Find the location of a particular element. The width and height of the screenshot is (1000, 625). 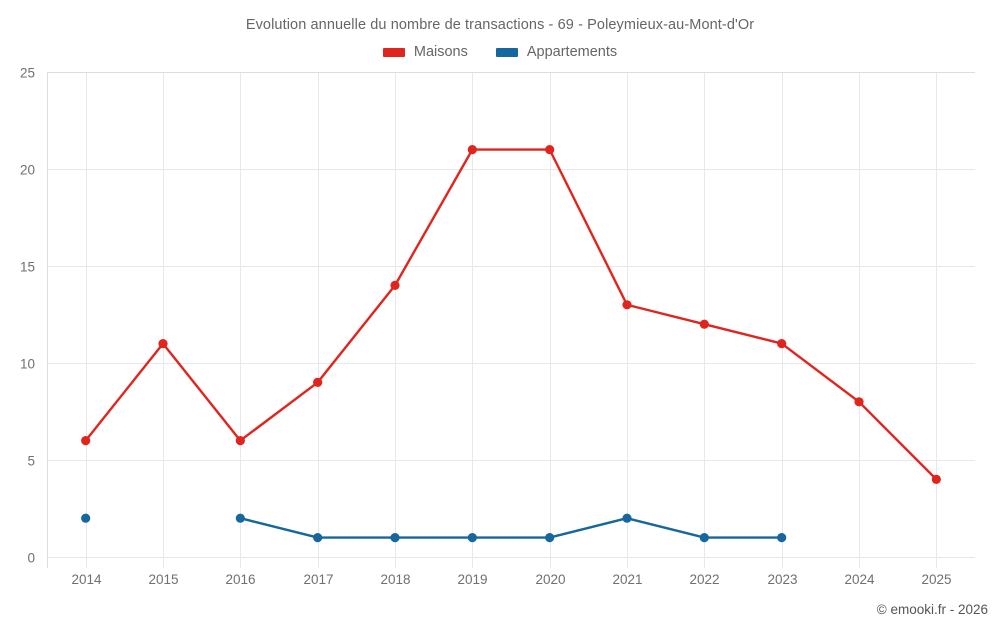

x-axis-tick-label: 2015 is located at coordinates (163, 579).